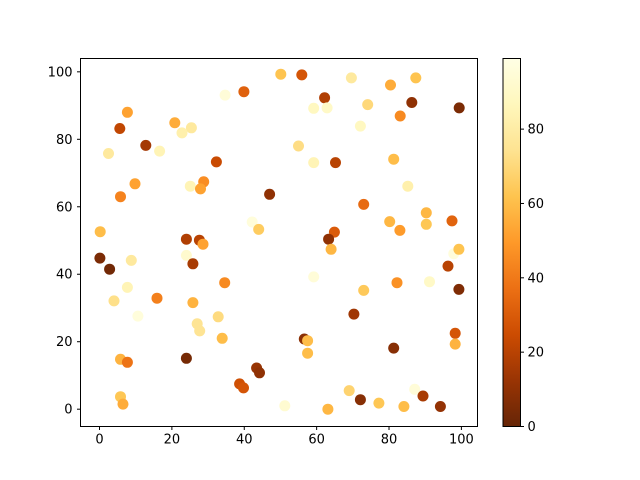 The width and height of the screenshot is (640, 480). What do you see at coordinates (389, 440) in the screenshot?
I see `x-tick-label: 80` at bounding box center [389, 440].